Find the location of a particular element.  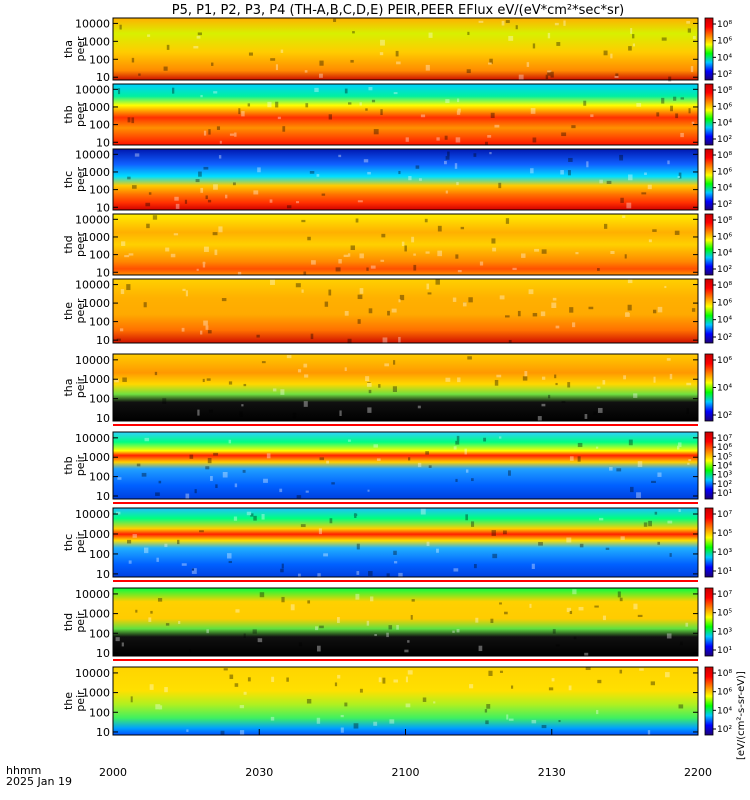

x-axis-label-date: 2025 Jan 19 is located at coordinates (39, 781).